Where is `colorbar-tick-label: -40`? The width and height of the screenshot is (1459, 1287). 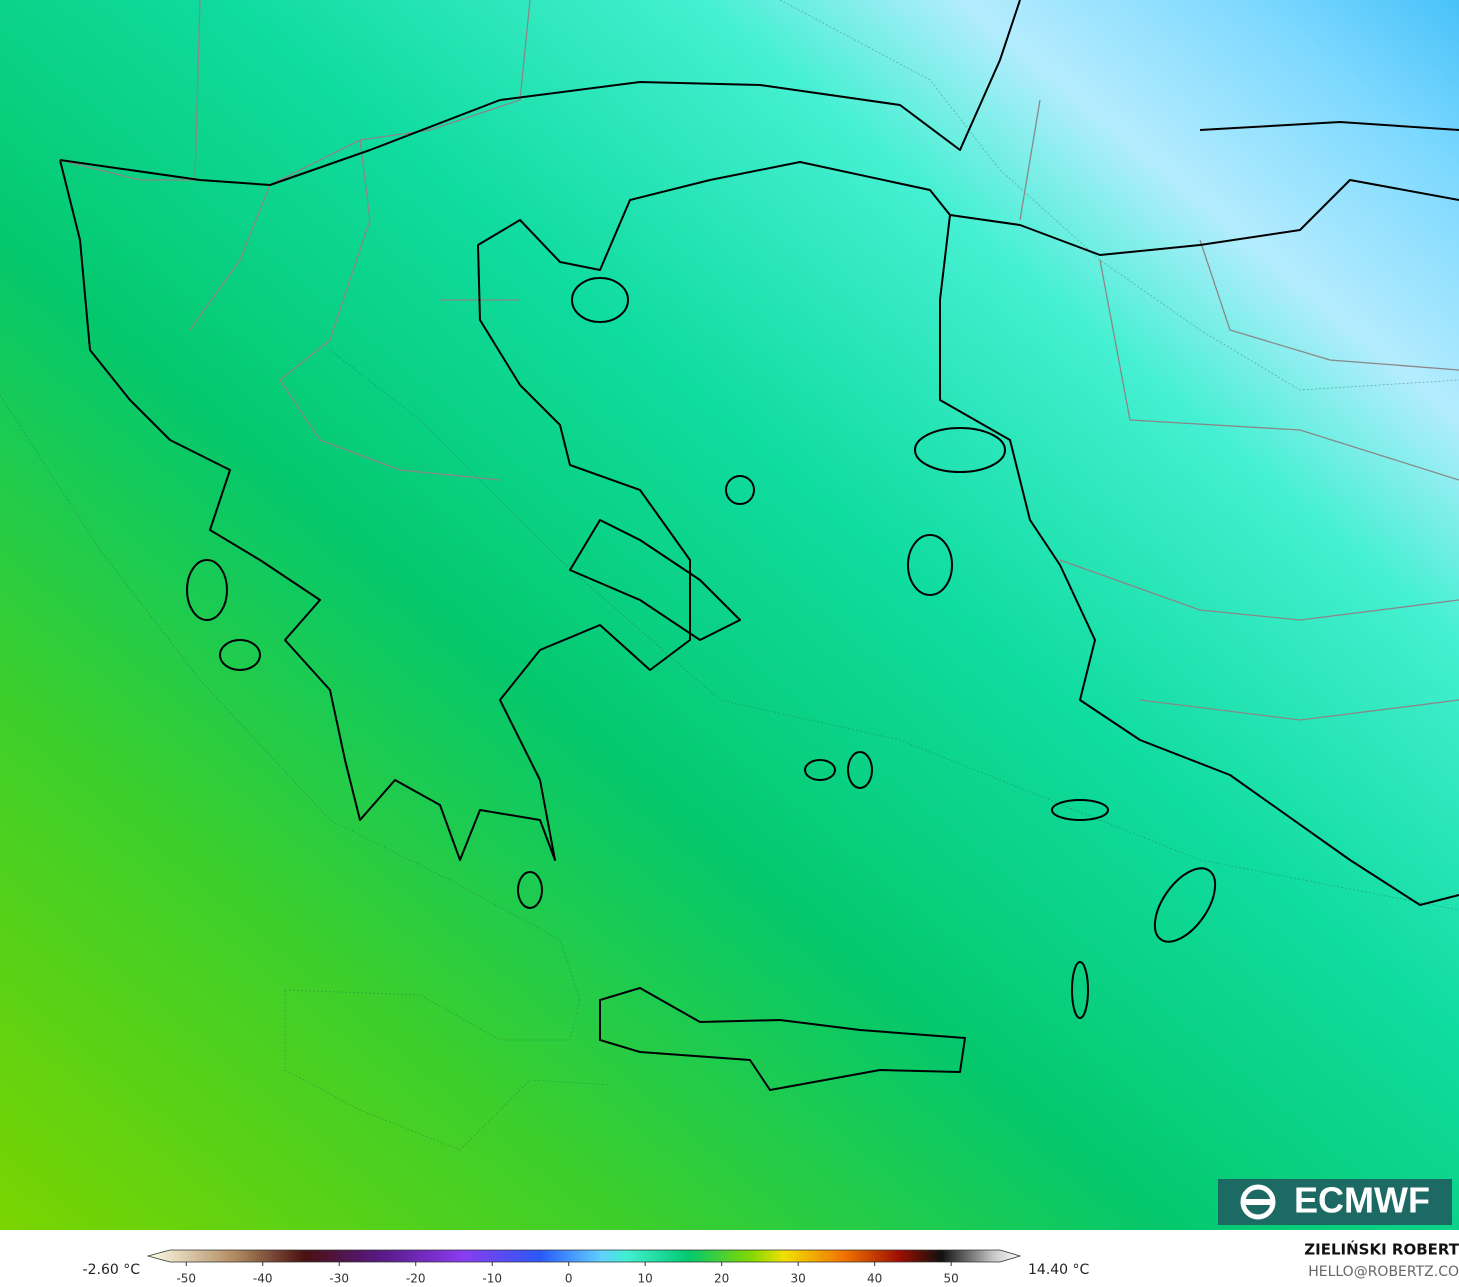 colorbar-tick-label: -40 is located at coordinates (263, 1279).